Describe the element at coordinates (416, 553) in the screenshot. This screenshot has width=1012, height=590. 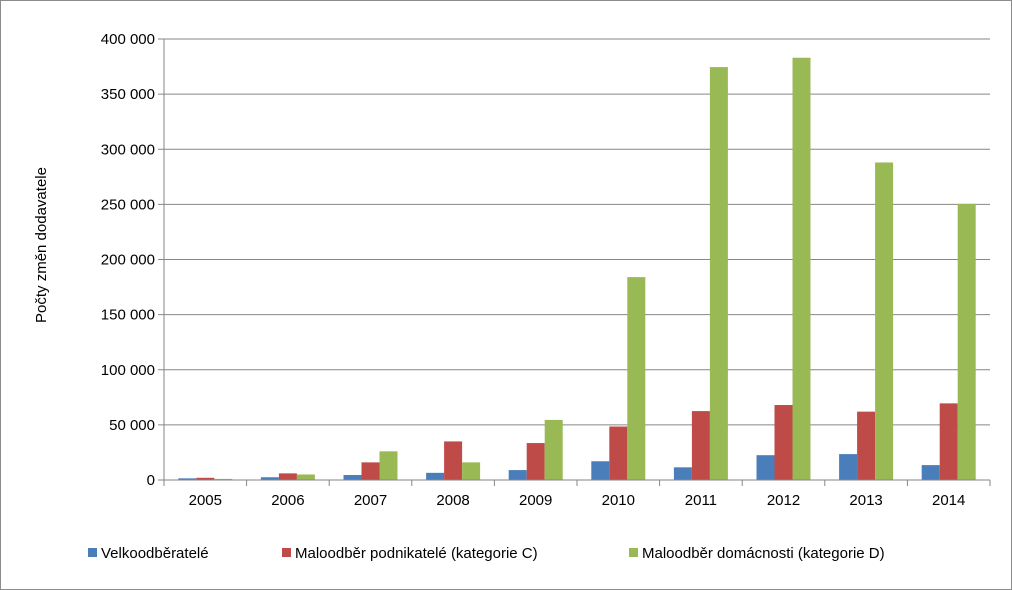
I see `legend-label: Maloodběr podnikatelé (kategorie C)` at that location.